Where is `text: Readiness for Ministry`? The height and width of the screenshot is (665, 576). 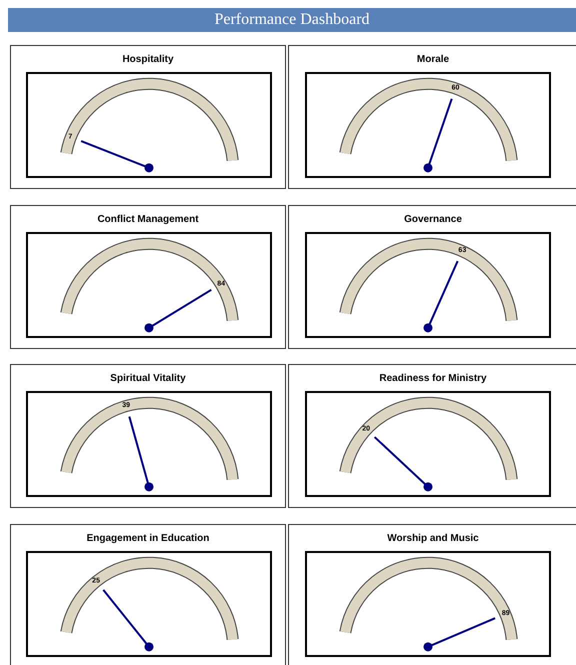
text: Readiness for Ministry is located at coordinates (433, 378).